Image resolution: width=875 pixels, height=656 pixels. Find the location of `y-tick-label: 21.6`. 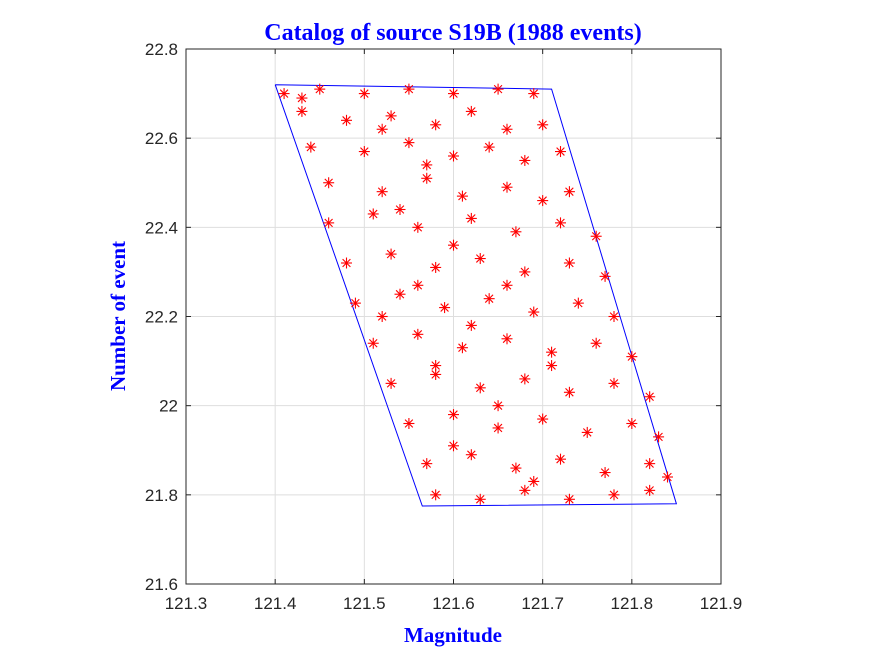

y-tick-label: 21.6 is located at coordinates (161, 584).